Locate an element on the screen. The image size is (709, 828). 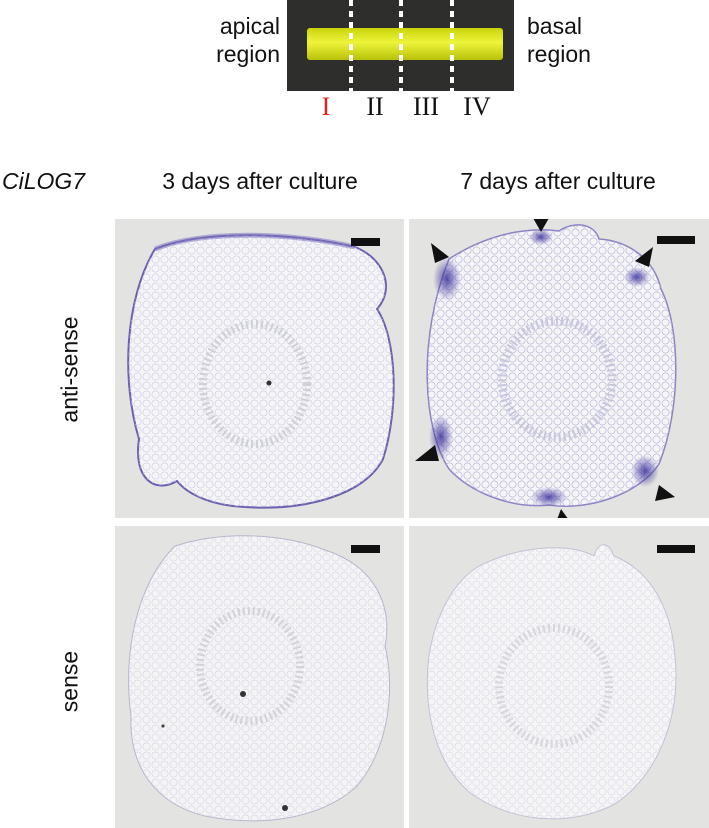
apical-label-line1: apical is located at coordinates (249, 26).